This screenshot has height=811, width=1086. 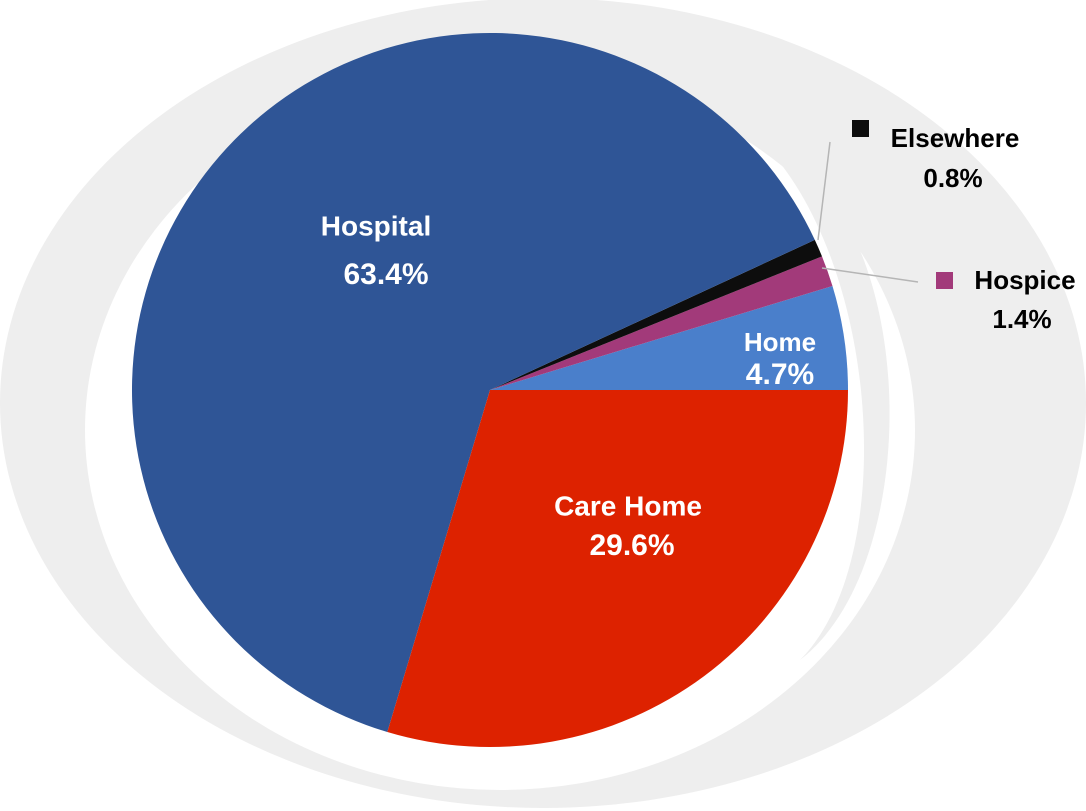 I want to click on pie-slice-elsewhere, so click(x=656, y=314).